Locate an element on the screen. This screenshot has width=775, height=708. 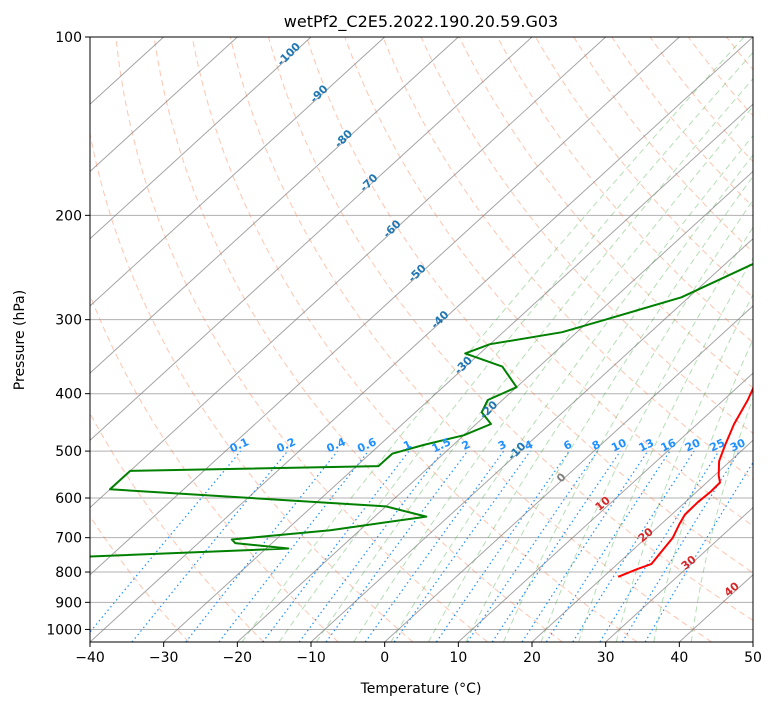
isotherm-label: -70 is located at coordinates (368, 182).